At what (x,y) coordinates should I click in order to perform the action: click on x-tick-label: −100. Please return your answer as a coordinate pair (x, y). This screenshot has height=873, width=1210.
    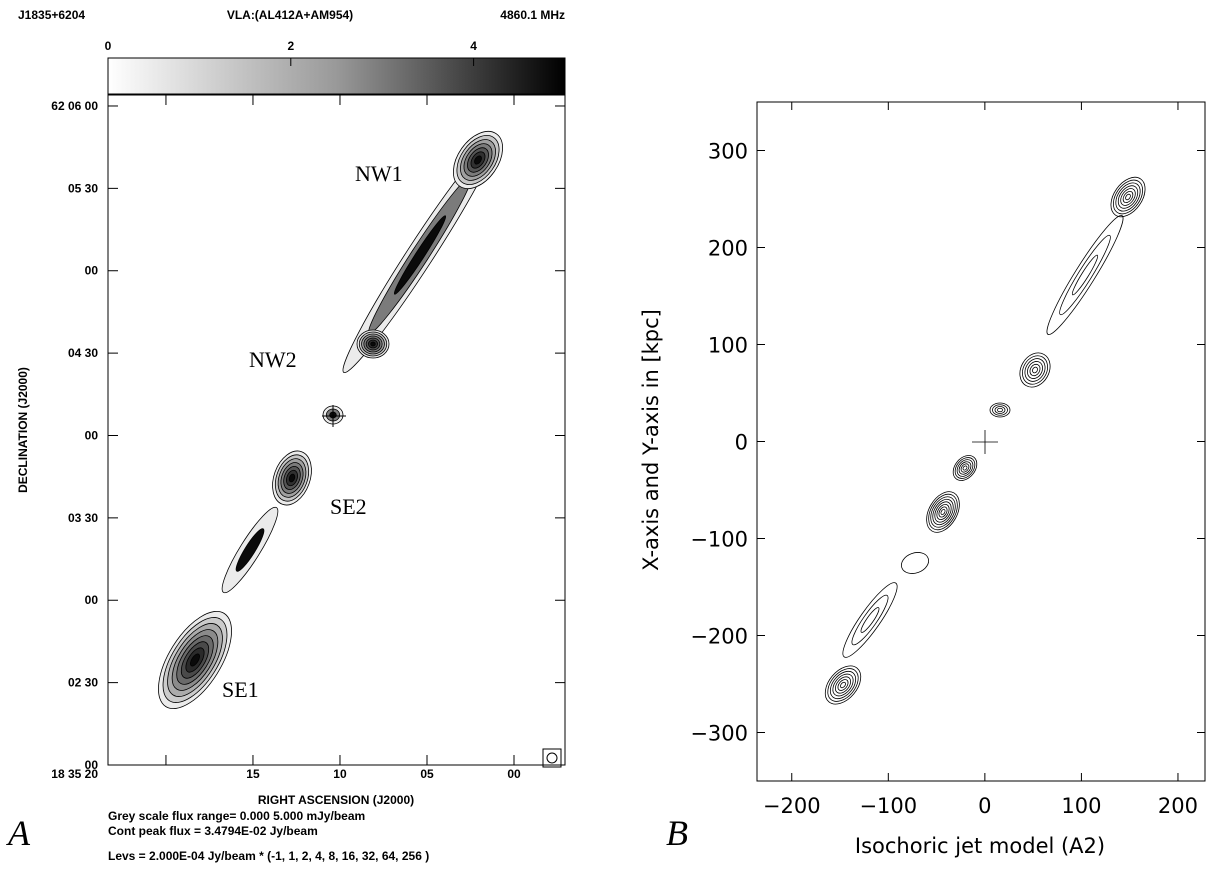
    Looking at the image, I should click on (888, 806).